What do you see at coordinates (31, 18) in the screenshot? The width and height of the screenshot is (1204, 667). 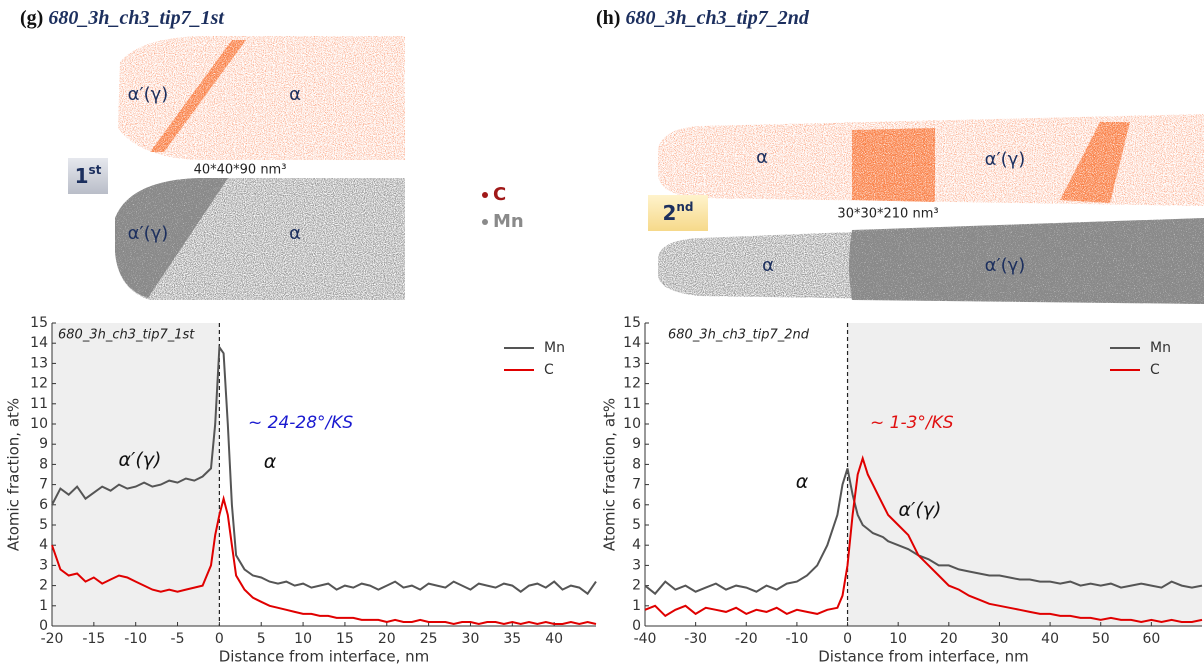 I see `panel-label: (g)` at bounding box center [31, 18].